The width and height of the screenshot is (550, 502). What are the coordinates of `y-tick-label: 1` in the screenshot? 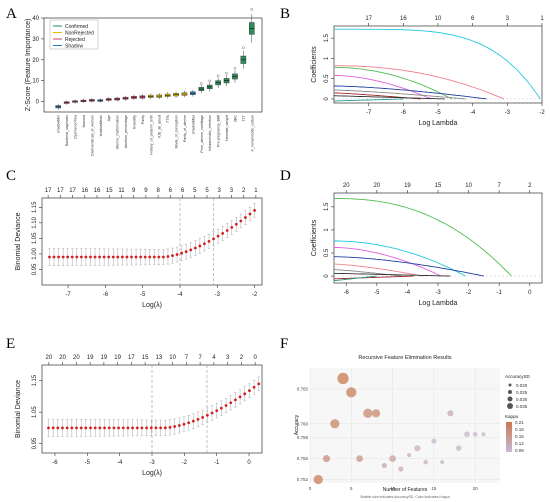 It's located at (327, 58).